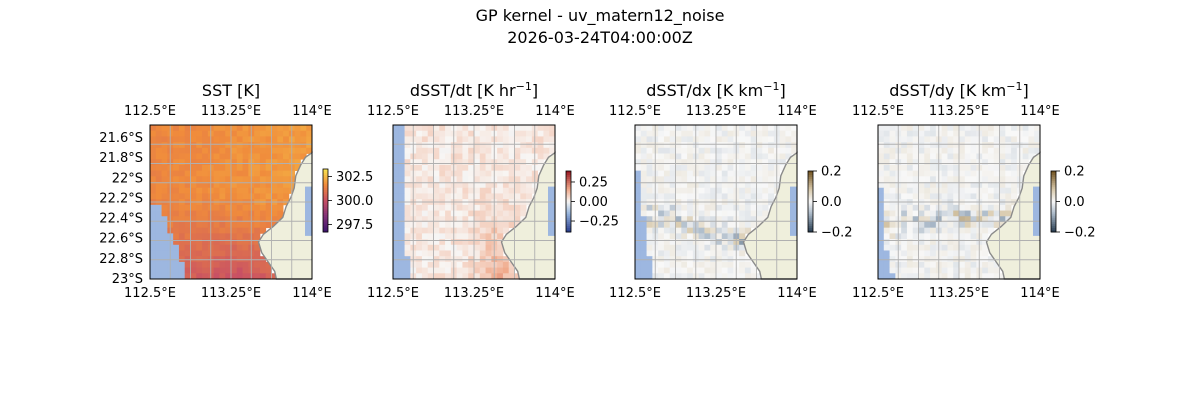  What do you see at coordinates (635, 293) in the screenshot?
I see `lon-tick-label-bottom: 112.5°E` at bounding box center [635, 293].